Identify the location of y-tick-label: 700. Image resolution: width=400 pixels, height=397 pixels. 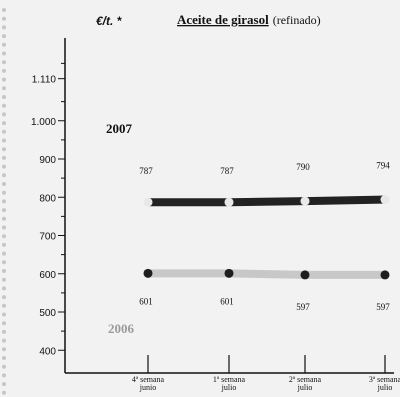
(47, 237).